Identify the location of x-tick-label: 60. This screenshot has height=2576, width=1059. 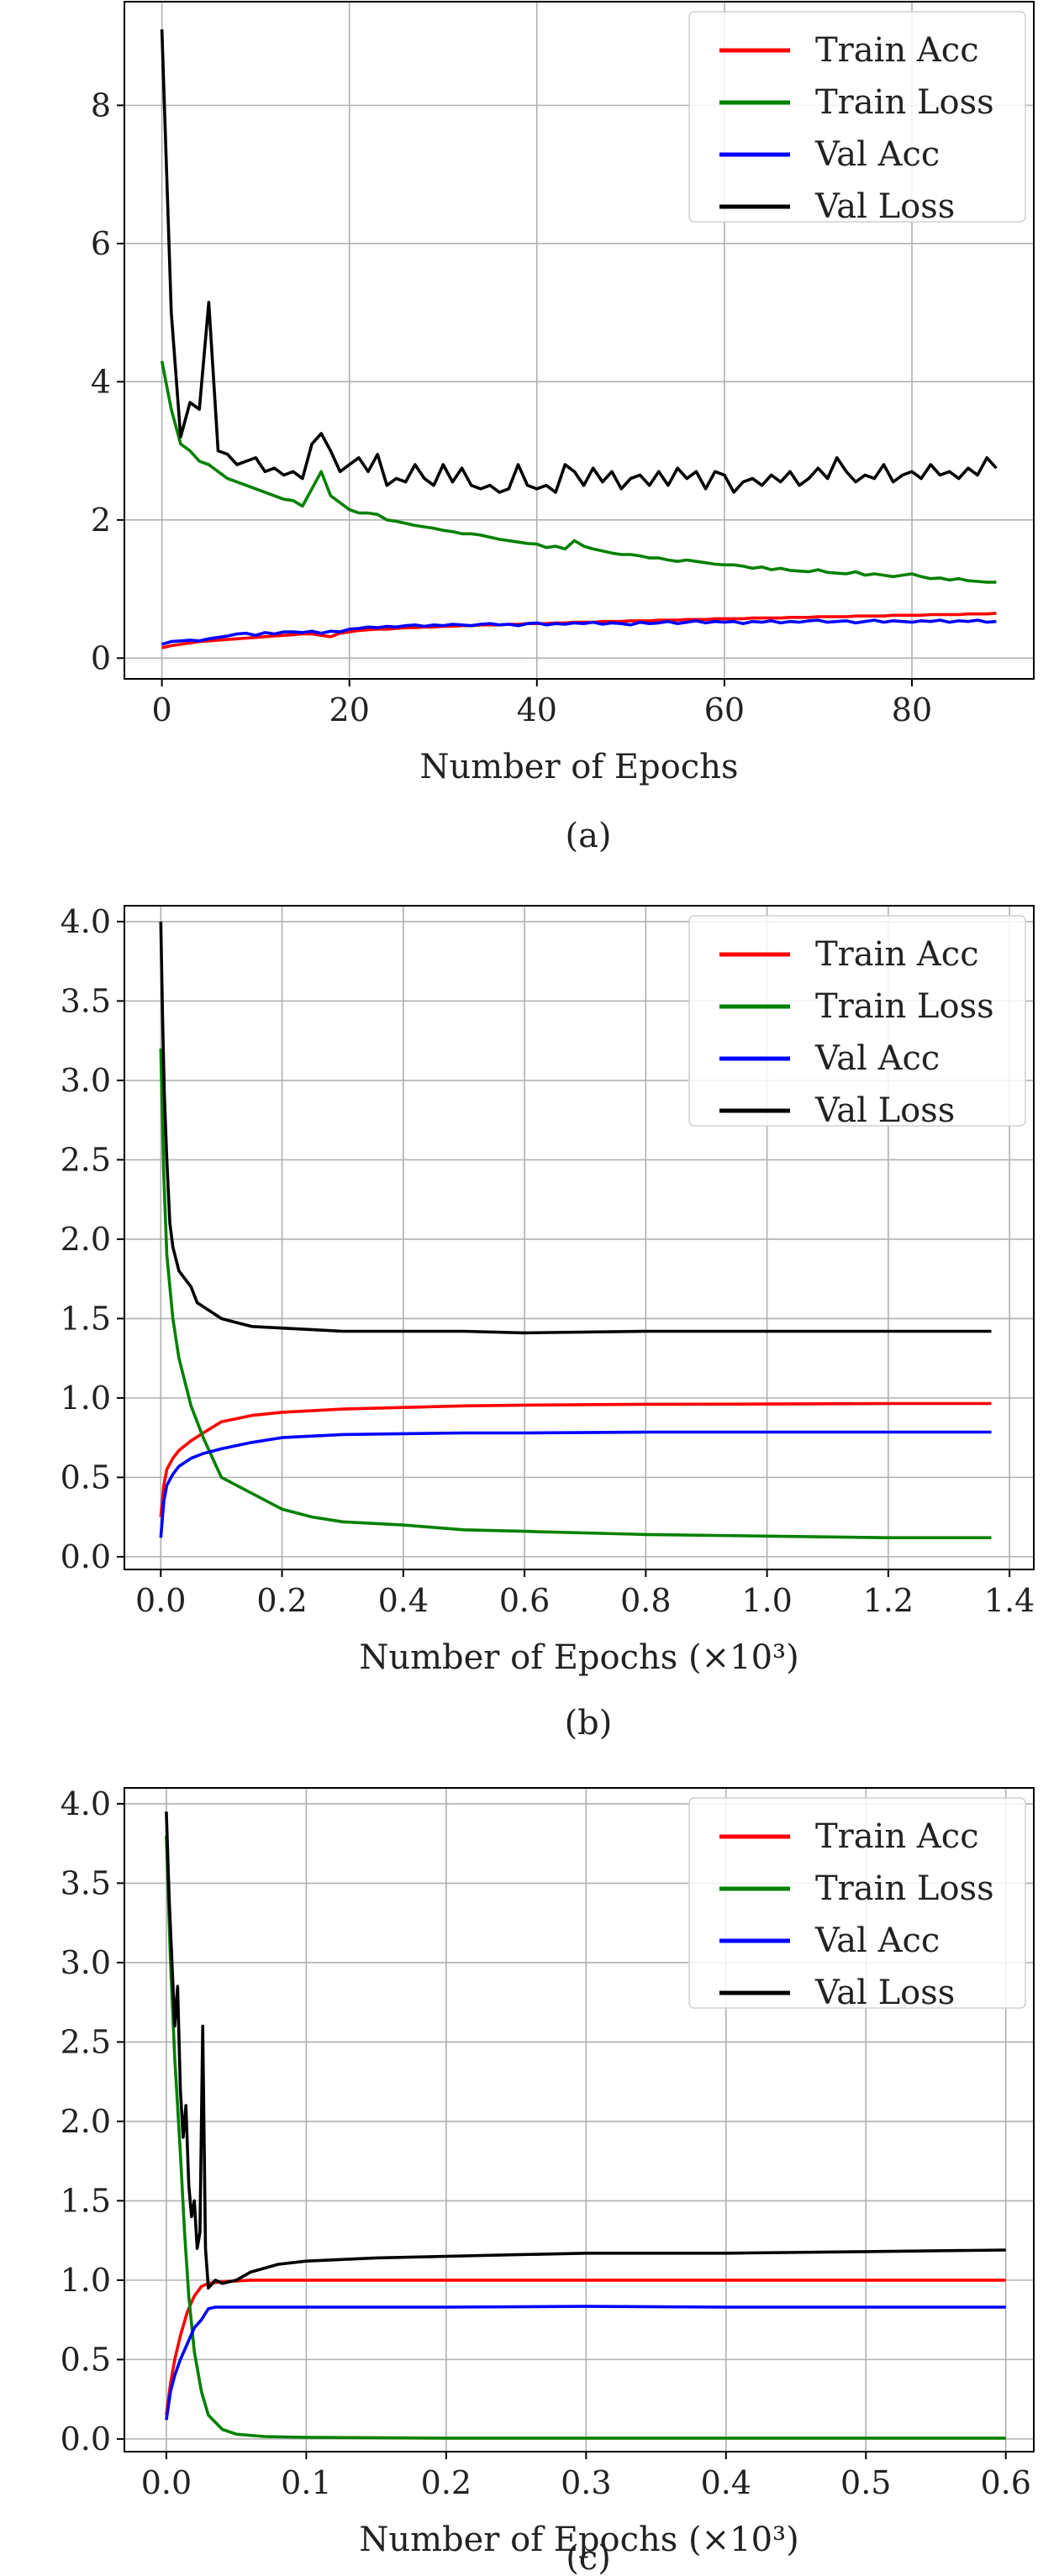
(724, 709).